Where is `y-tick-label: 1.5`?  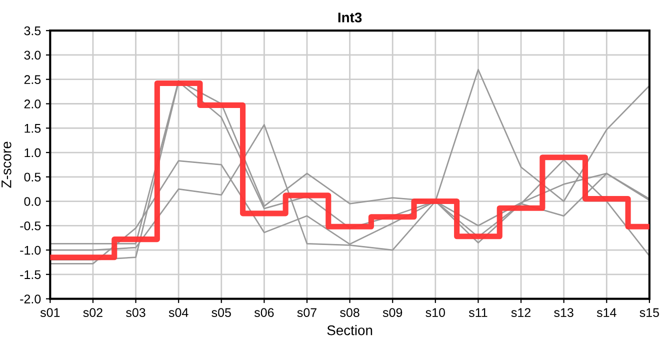
y-tick-label: 1.5 is located at coordinates (32, 128).